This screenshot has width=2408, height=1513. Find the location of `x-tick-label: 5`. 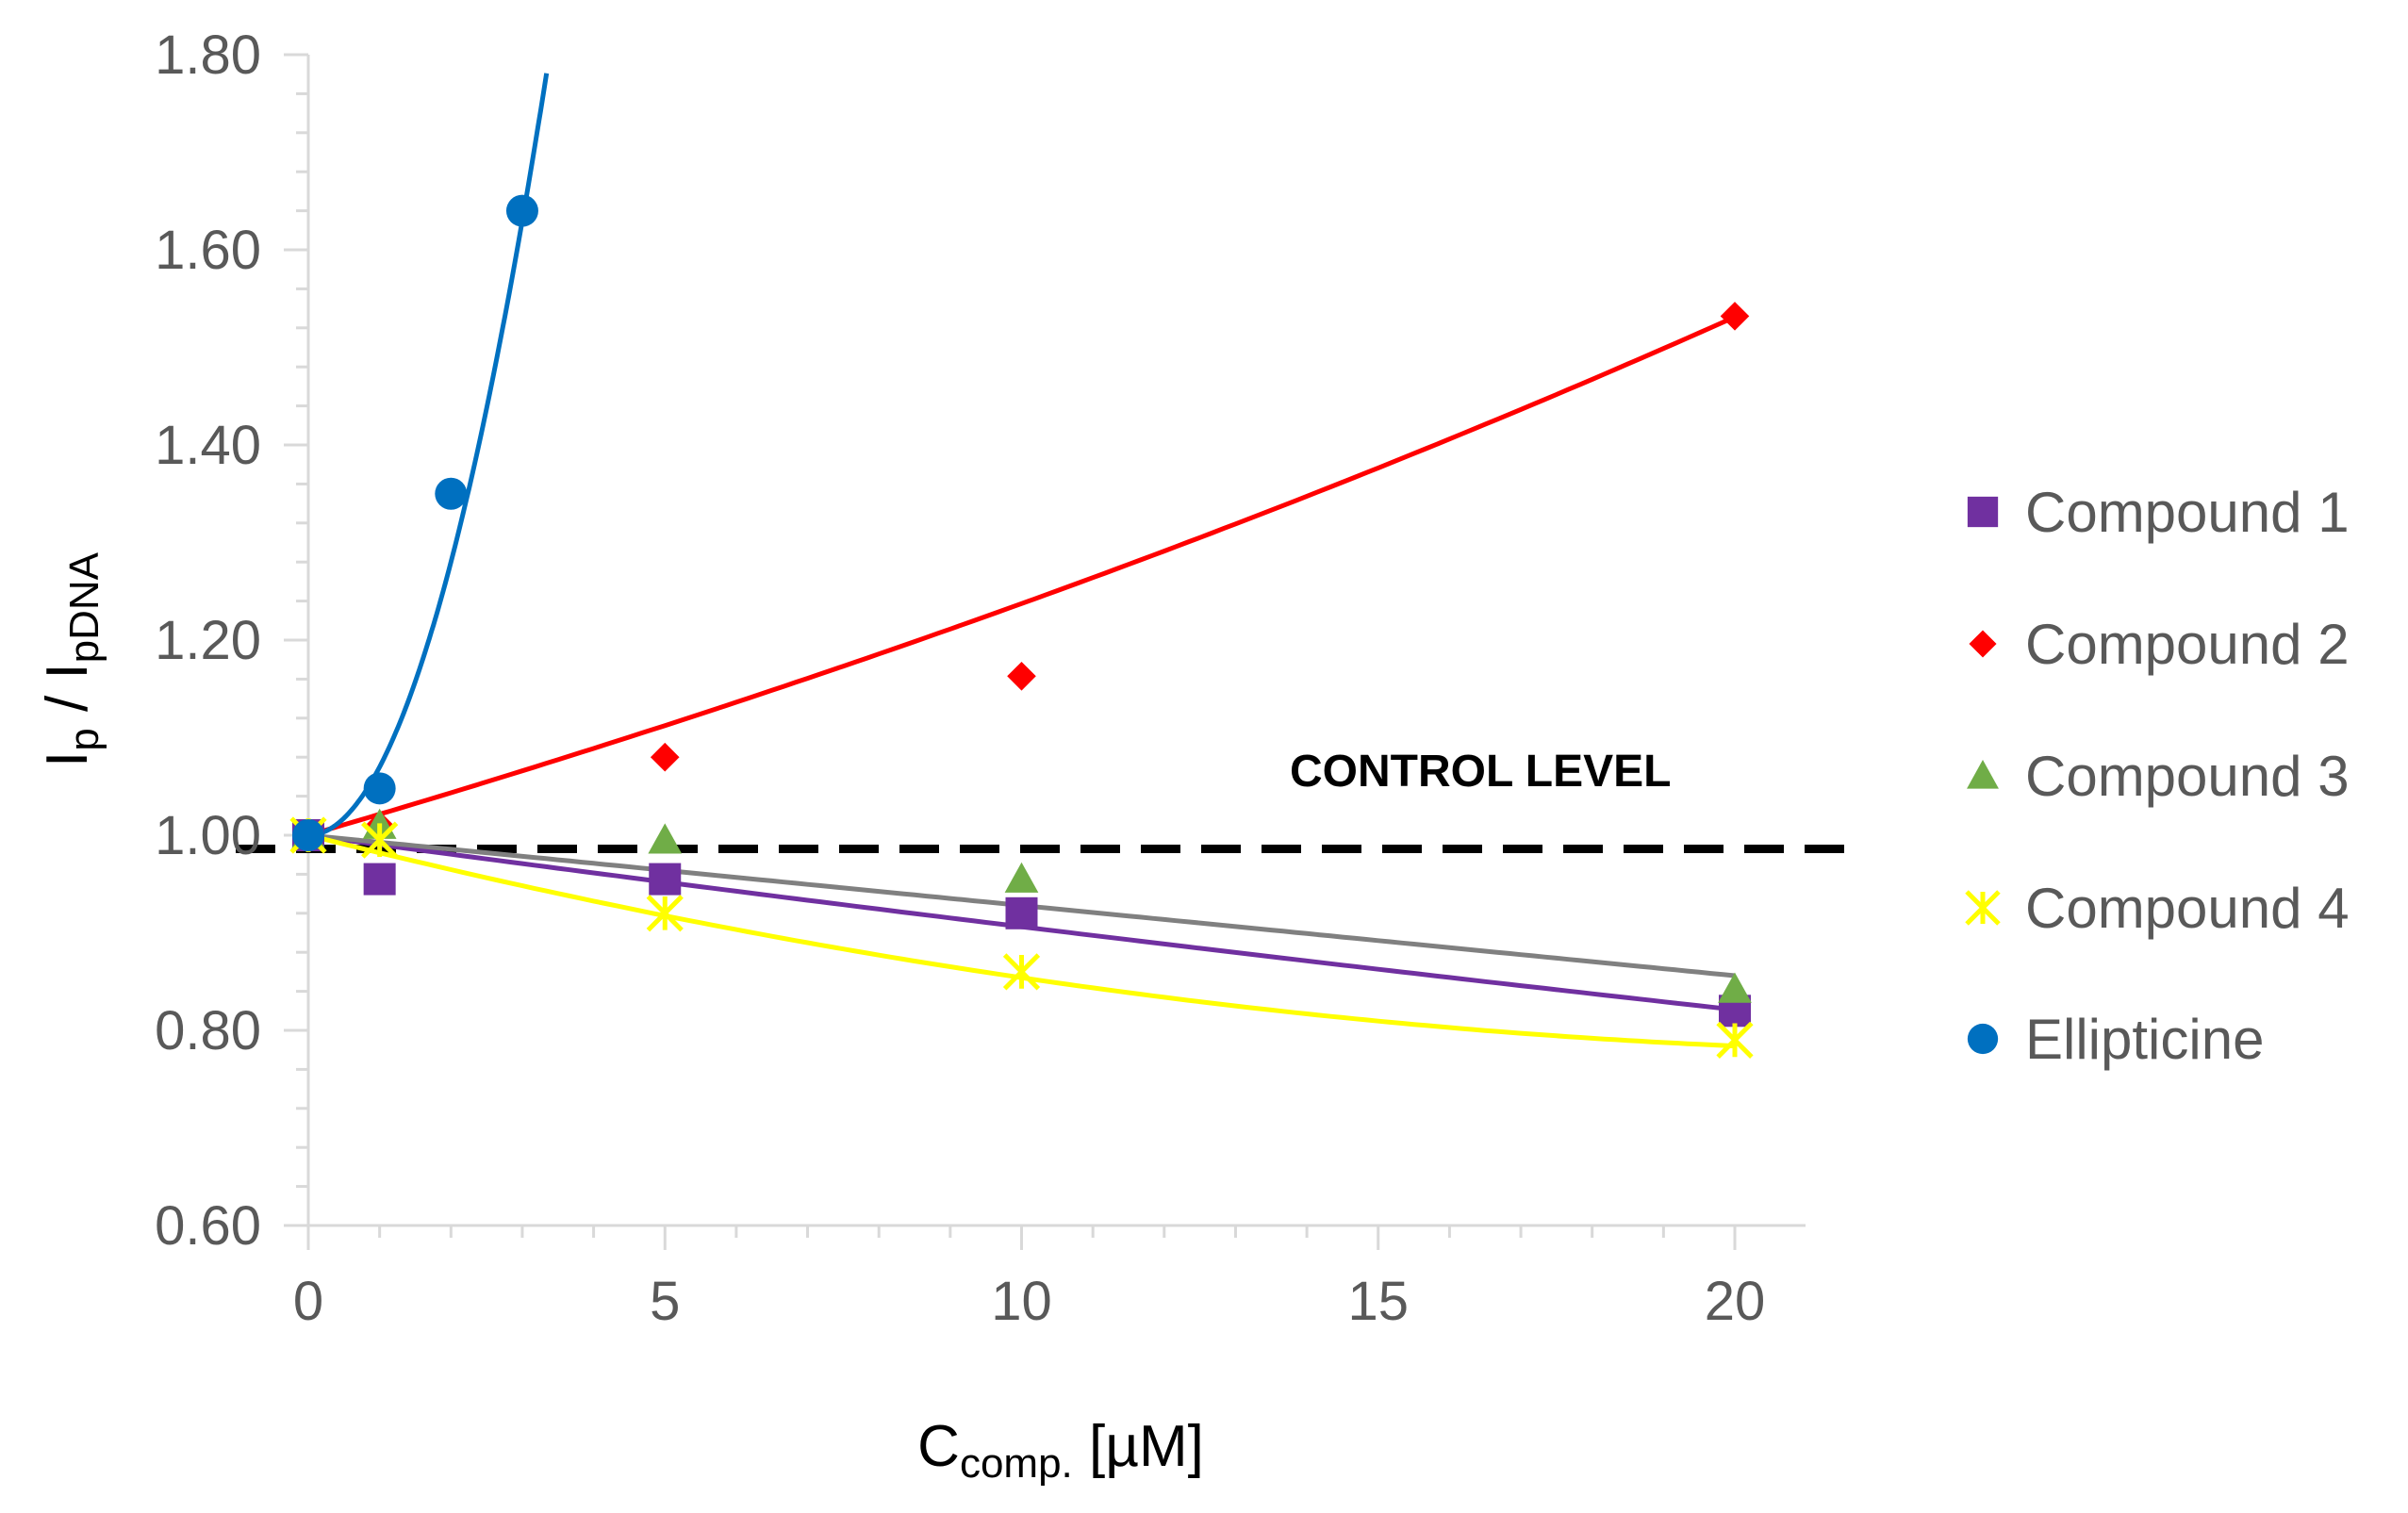

x-tick-label: 5 is located at coordinates (665, 1301).